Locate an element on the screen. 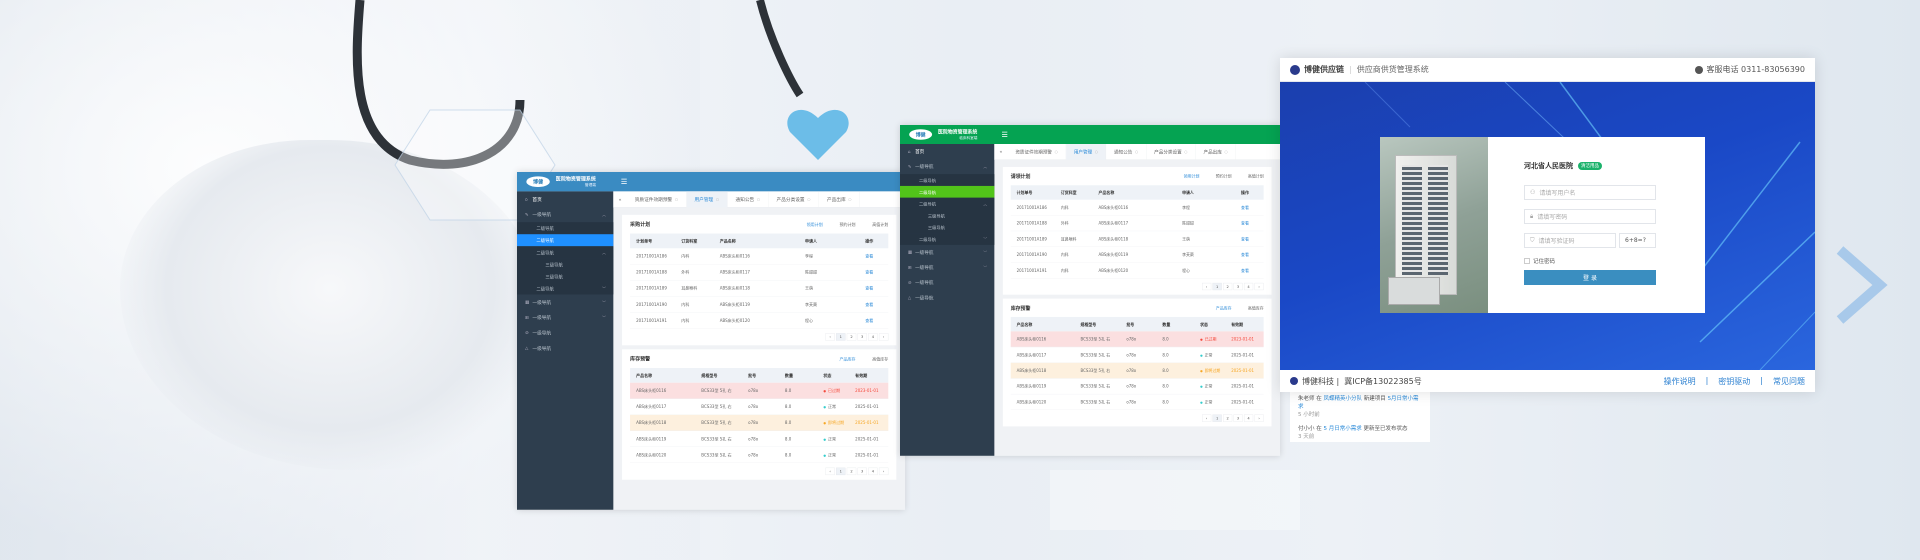 This screenshot has height=560, width=1920. feed-target-link: 5月日常小需求 is located at coordinates (1358, 403).